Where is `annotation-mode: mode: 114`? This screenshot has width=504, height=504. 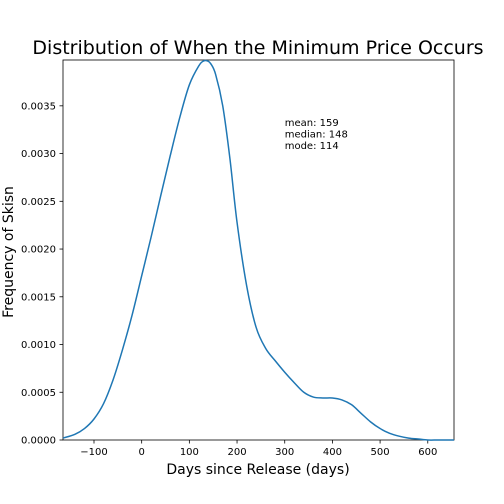 annotation-mode: mode: 114 is located at coordinates (312, 146).